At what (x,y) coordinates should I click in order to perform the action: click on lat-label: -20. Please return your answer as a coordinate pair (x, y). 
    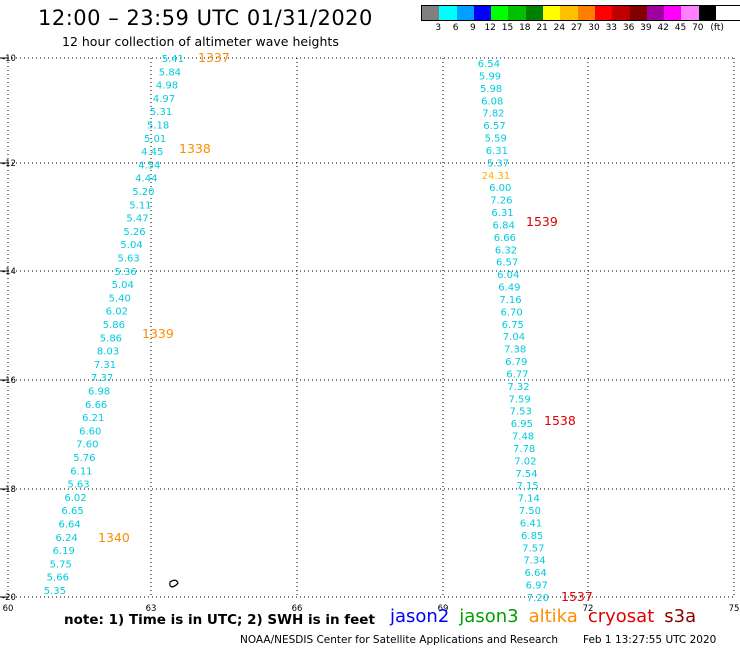
    Looking at the image, I should click on (9, 598).